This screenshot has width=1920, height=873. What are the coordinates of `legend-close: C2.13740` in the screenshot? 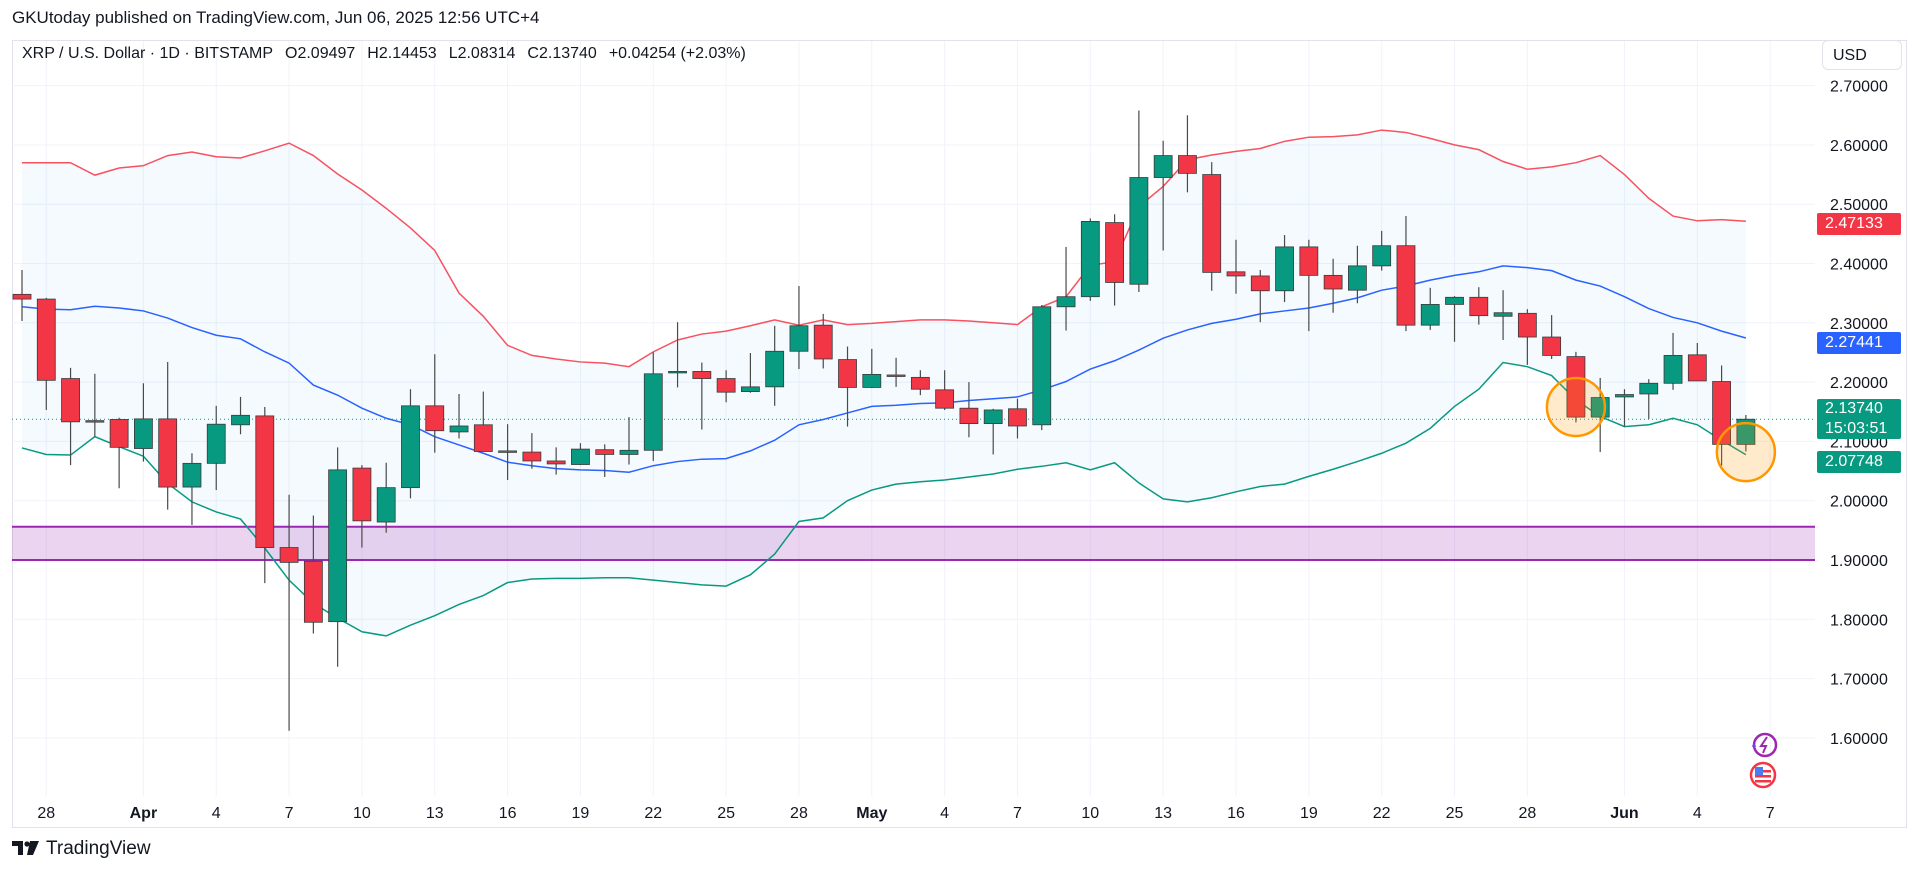 It's located at (562, 53).